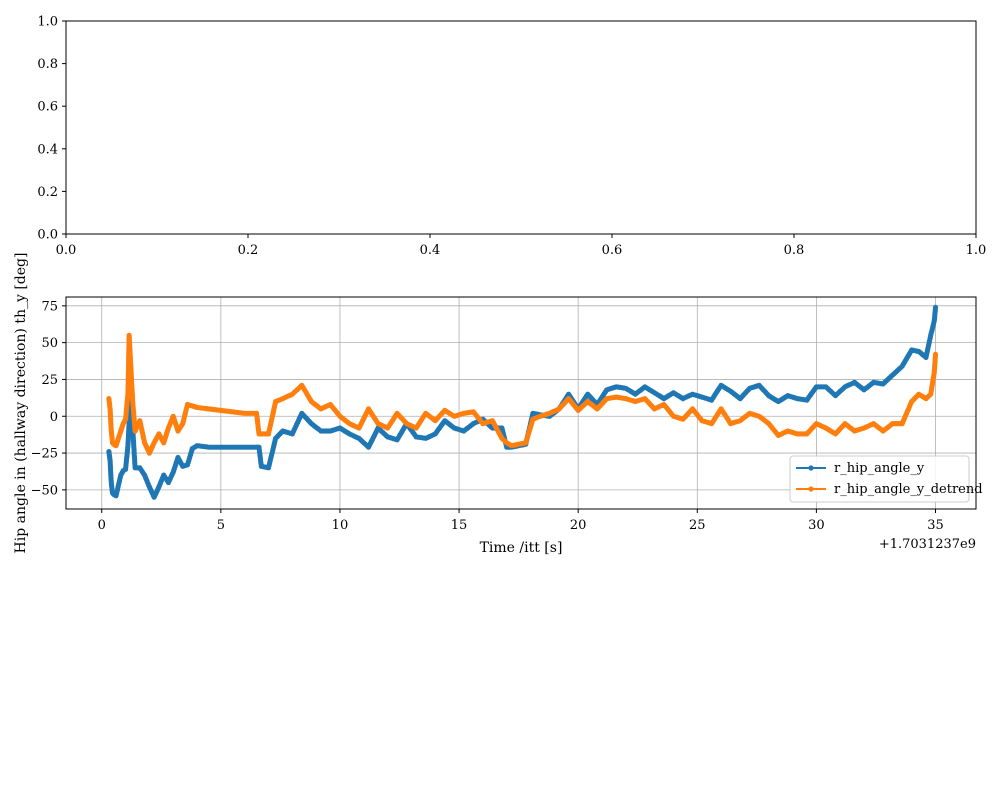 The height and width of the screenshot is (800, 1000). What do you see at coordinates (49, 343) in the screenshot?
I see `y-tick-label: 50` at bounding box center [49, 343].